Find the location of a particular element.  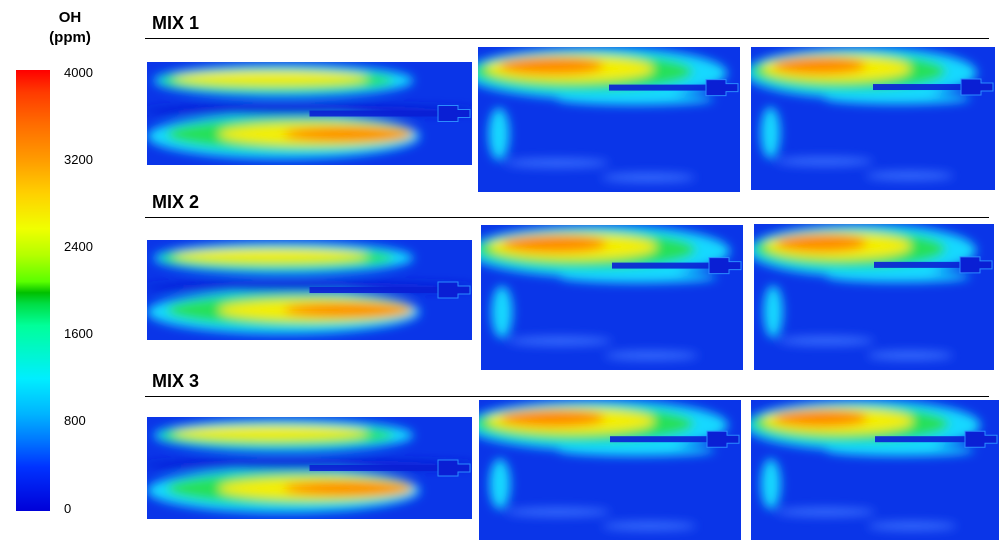

colorbar-title: OH (ppm) is located at coordinates (70, 28).